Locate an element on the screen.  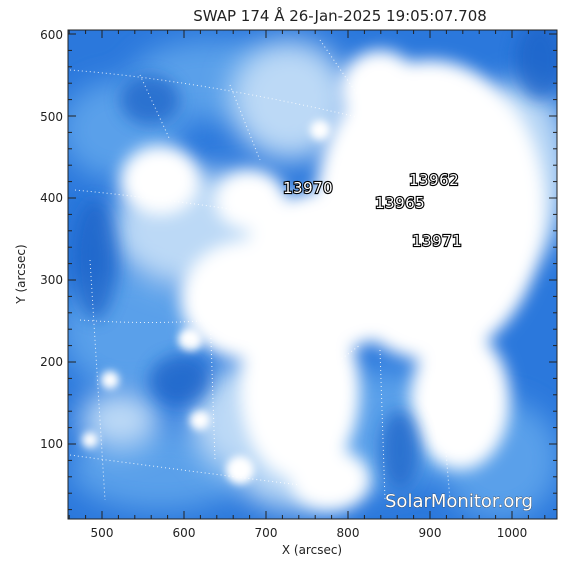
x-tick-label: 600 is located at coordinates (184, 533).